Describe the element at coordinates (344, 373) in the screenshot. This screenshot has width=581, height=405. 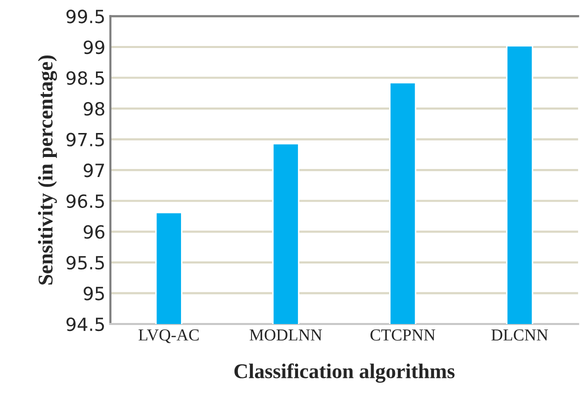
I see `x-axis-title: Classification algorithms` at that location.